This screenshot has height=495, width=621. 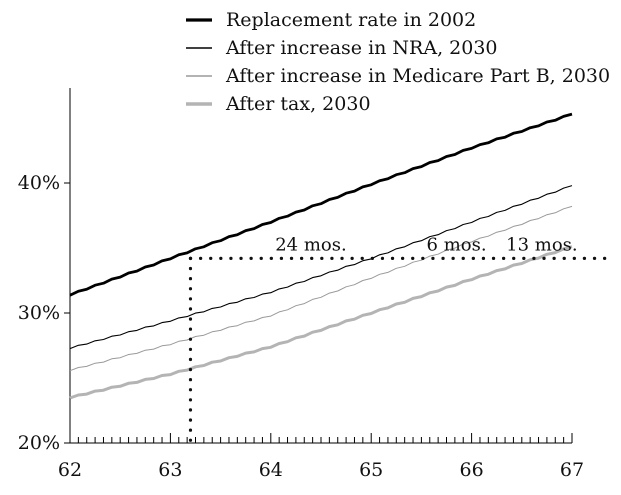 What do you see at coordinates (371, 470) in the screenshot?
I see `x-tick-label: 65` at bounding box center [371, 470].